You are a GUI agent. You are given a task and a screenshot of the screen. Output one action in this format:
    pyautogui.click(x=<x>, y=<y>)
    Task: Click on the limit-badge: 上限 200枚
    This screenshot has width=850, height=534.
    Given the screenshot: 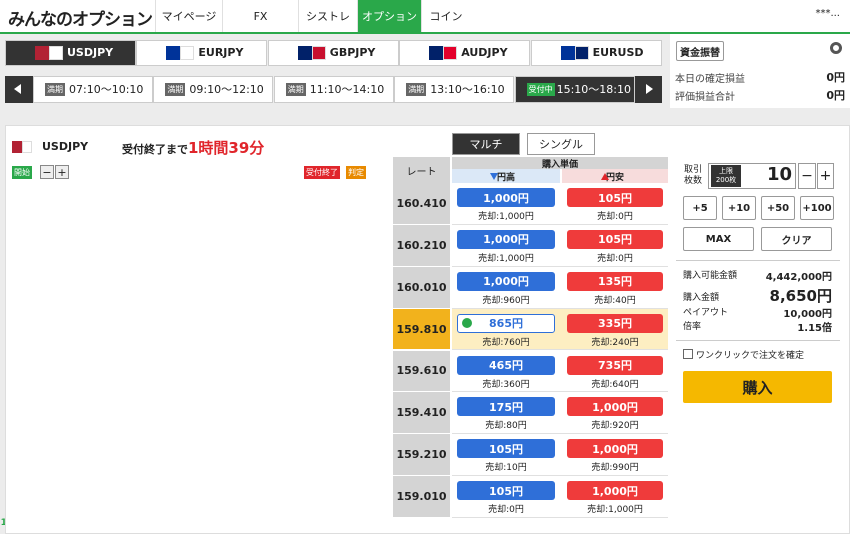 What is the action you would take?
    pyautogui.click(x=726, y=176)
    